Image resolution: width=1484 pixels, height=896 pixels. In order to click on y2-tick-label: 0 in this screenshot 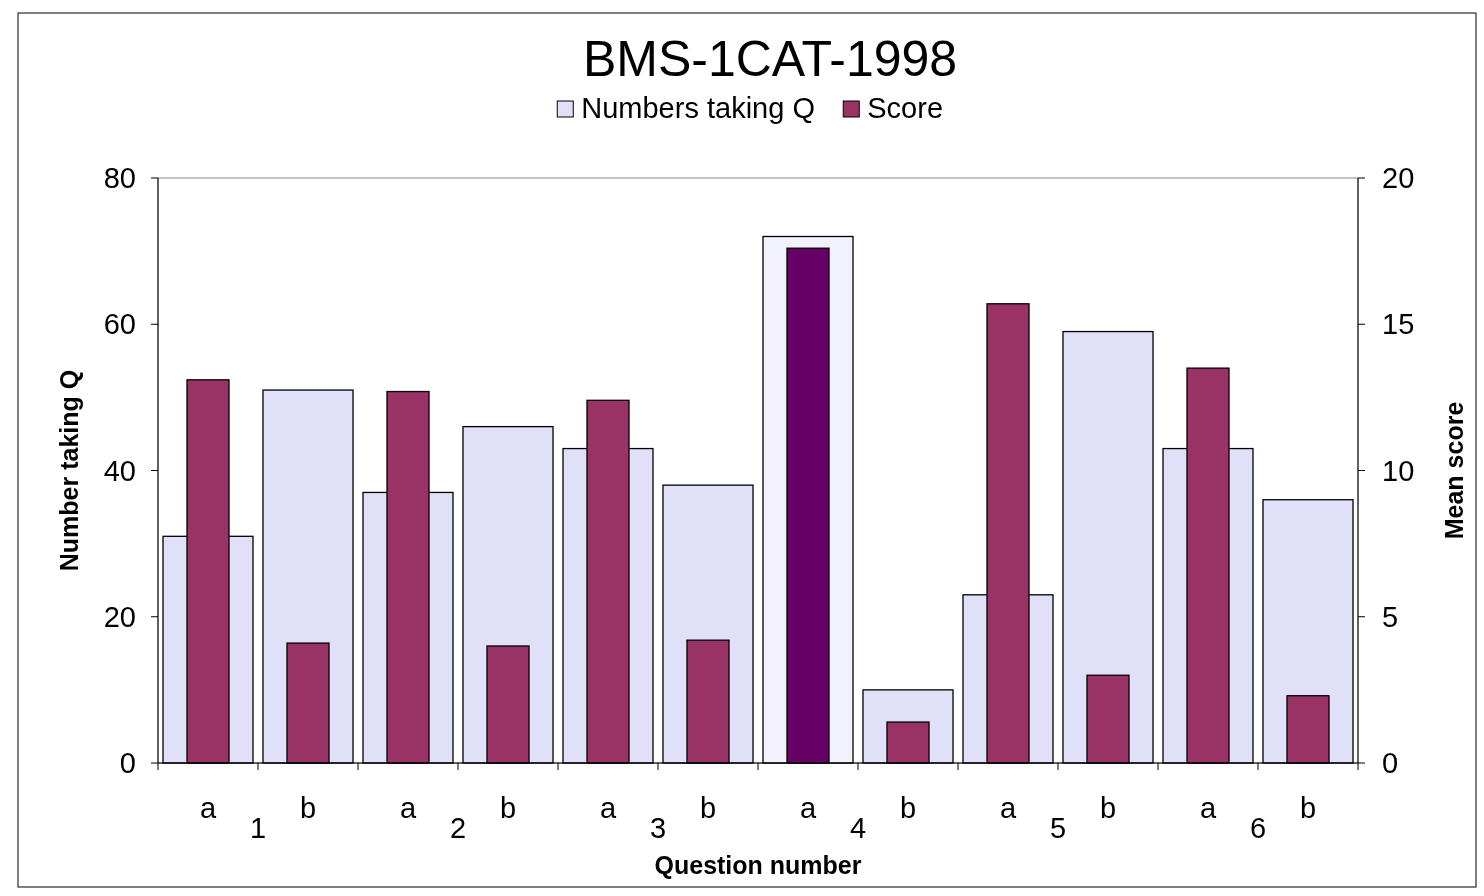, I will do `click(1390, 763)`.